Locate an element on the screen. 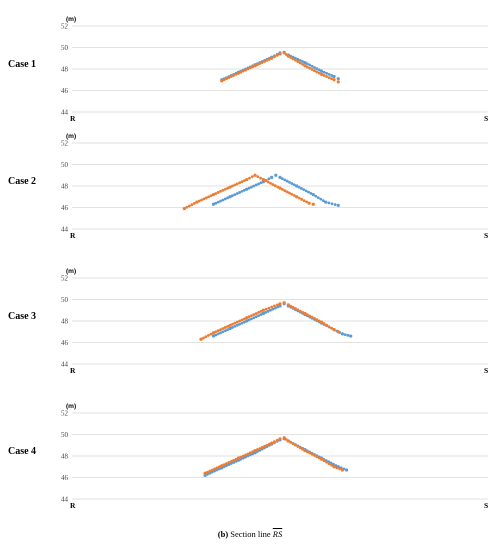  y-tick-label: 50 is located at coordinates (65, 435).